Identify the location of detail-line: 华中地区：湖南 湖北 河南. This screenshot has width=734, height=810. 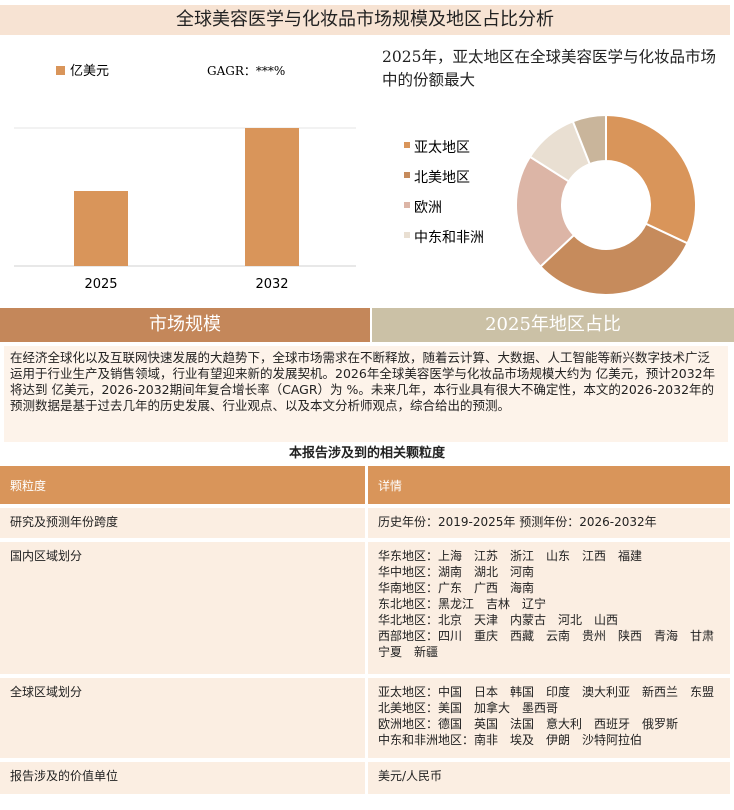
(456, 572).